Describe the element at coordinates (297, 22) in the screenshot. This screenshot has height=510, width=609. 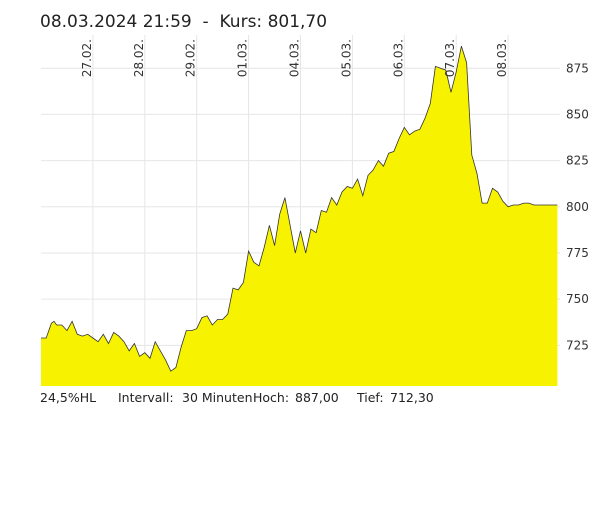
I see `header-kurs-value: 801,70` at that location.